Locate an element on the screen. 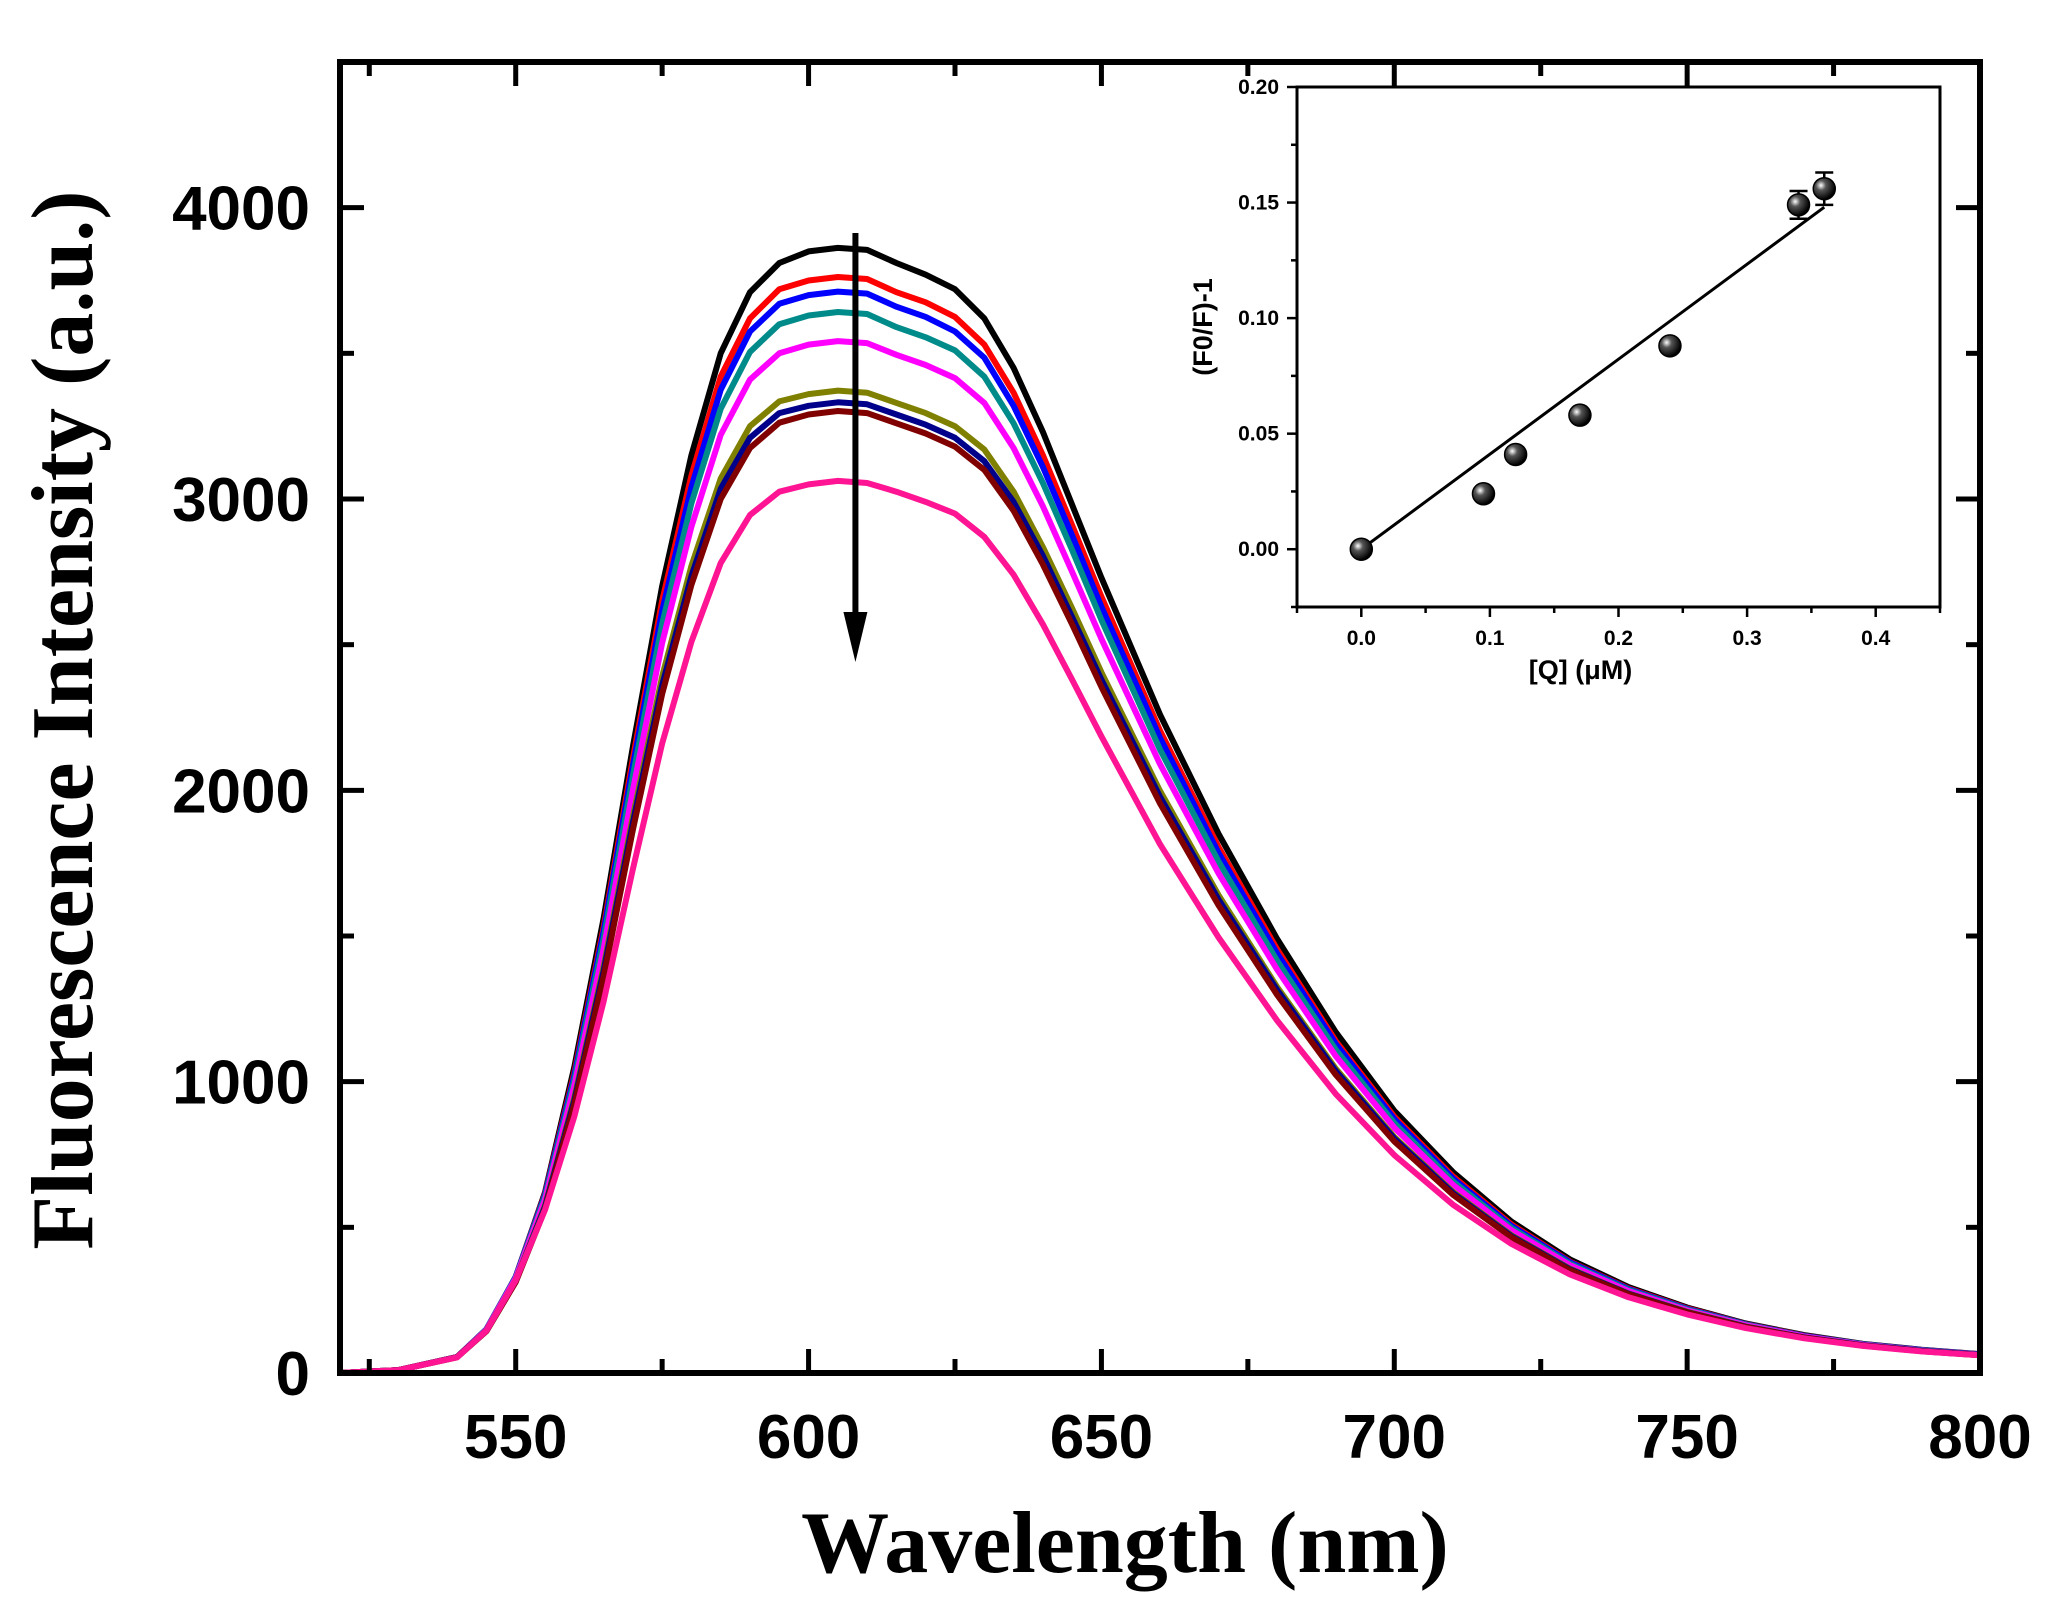 The height and width of the screenshot is (1598, 2050). inset-y-tick-label: 0.00 is located at coordinates (1258, 549).